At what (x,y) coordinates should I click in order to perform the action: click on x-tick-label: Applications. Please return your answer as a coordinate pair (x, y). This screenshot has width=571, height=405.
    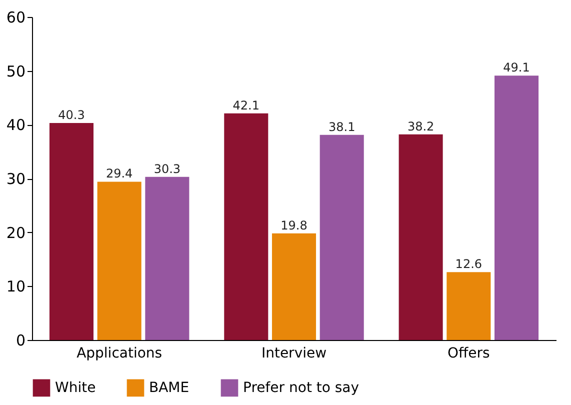
    Looking at the image, I should click on (119, 354).